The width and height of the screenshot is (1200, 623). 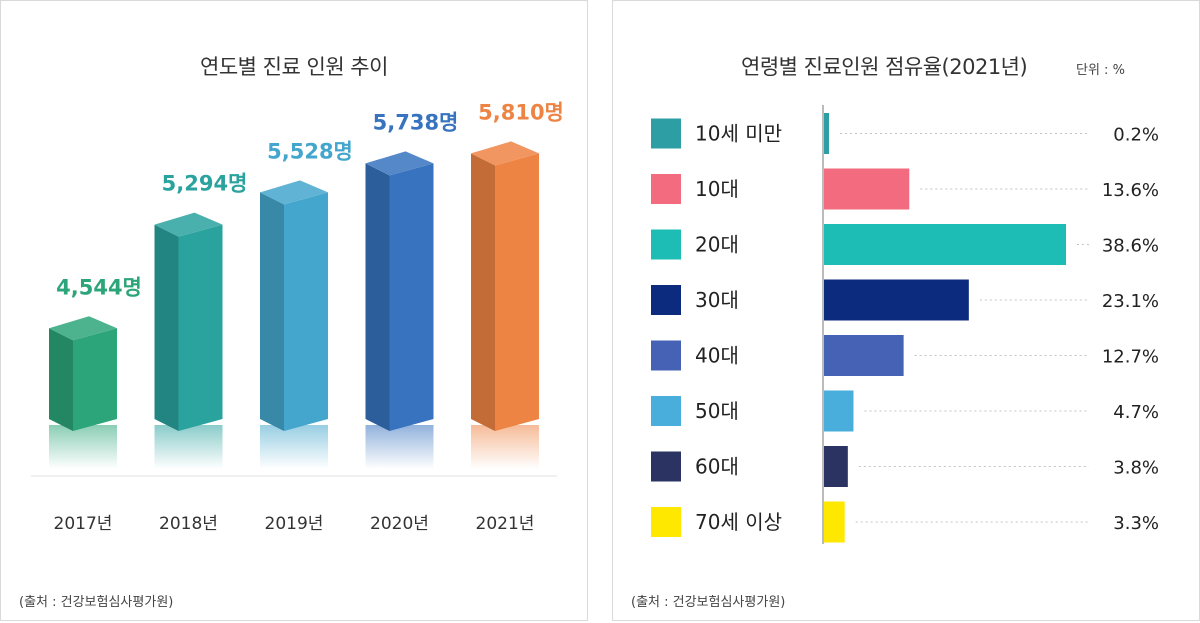 What do you see at coordinates (99, 287) in the screenshot?
I see `bar-value-label: 4,544명` at bounding box center [99, 287].